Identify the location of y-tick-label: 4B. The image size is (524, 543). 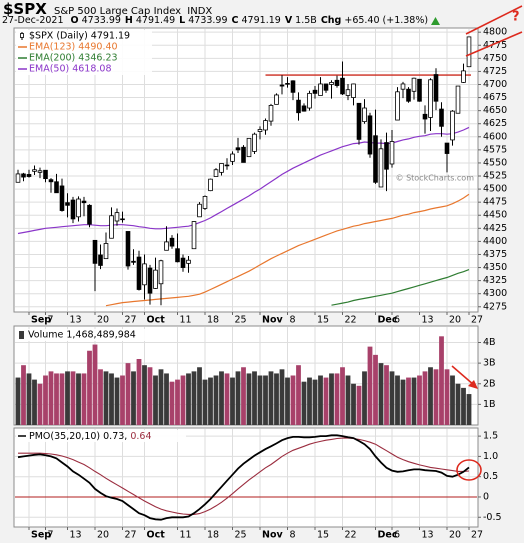
(489, 342).